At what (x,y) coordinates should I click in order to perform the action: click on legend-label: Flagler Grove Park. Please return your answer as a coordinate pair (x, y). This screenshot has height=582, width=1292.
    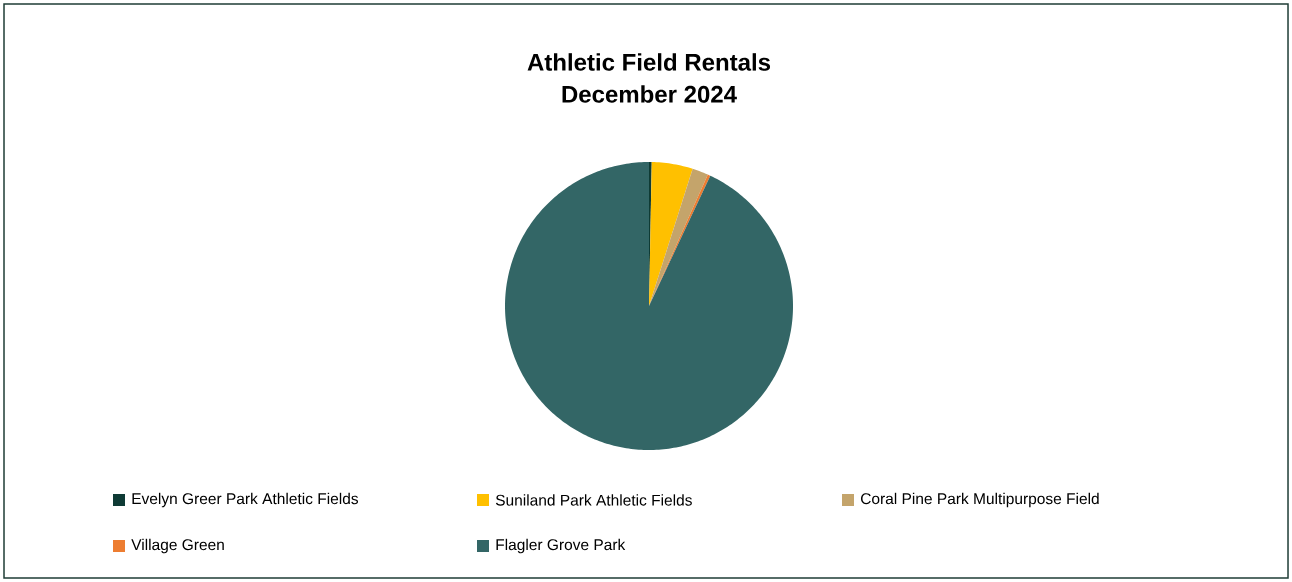
    Looking at the image, I should click on (561, 546).